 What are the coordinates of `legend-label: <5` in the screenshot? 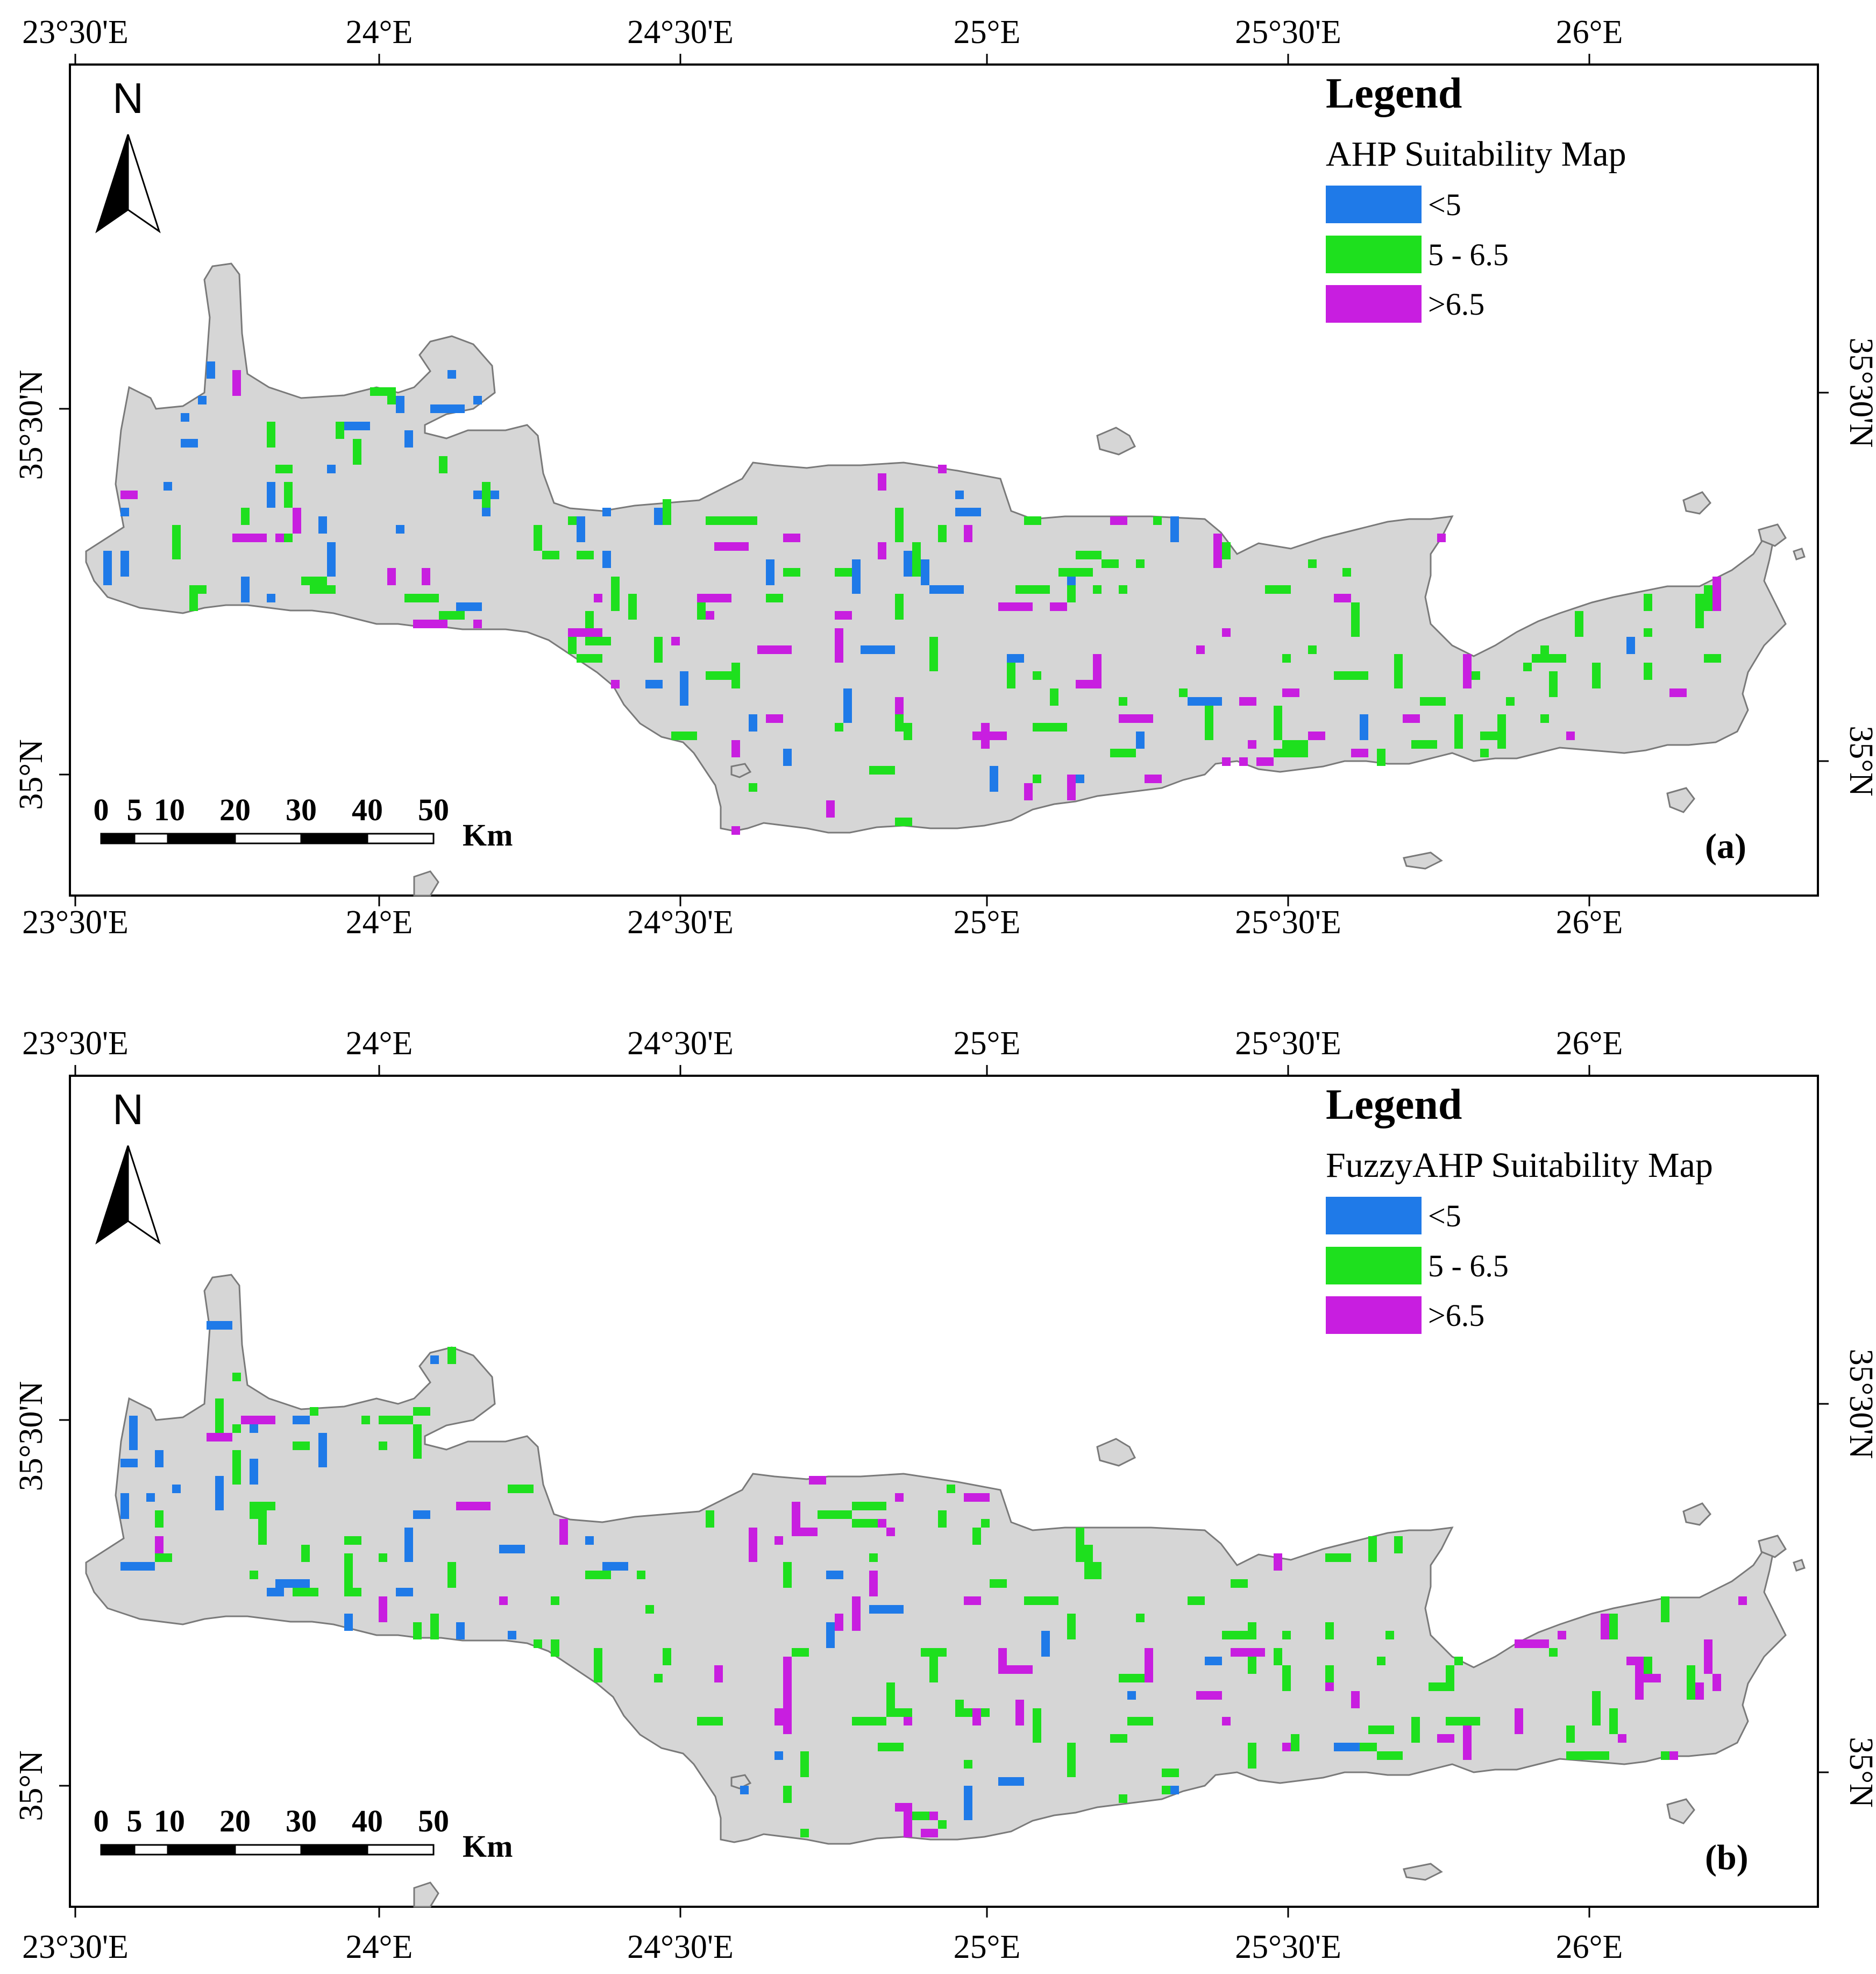 It's located at (1444, 204).